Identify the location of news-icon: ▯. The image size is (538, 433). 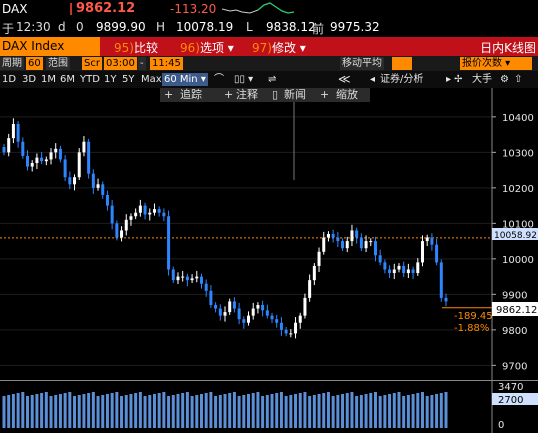
(275, 94).